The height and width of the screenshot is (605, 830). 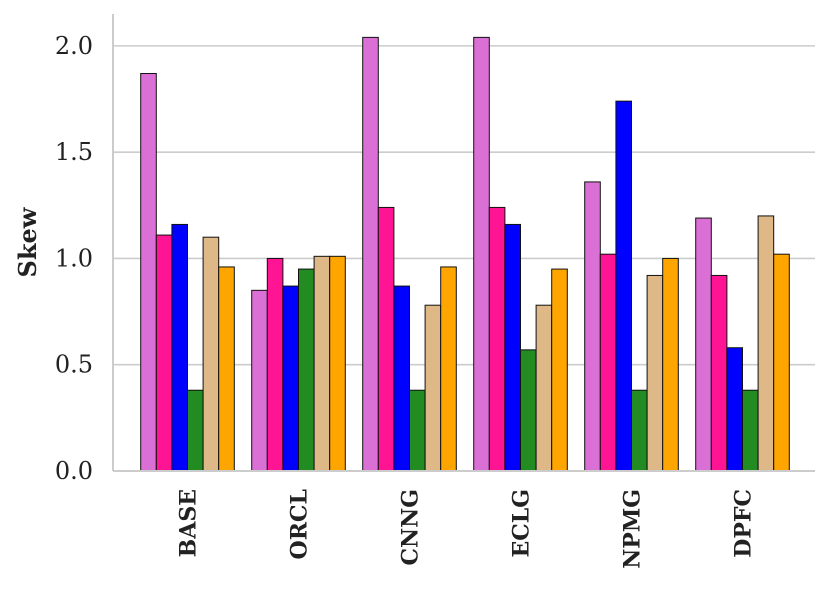 What do you see at coordinates (411, 527) in the screenshot?
I see `x-tick-label: CNNG` at bounding box center [411, 527].